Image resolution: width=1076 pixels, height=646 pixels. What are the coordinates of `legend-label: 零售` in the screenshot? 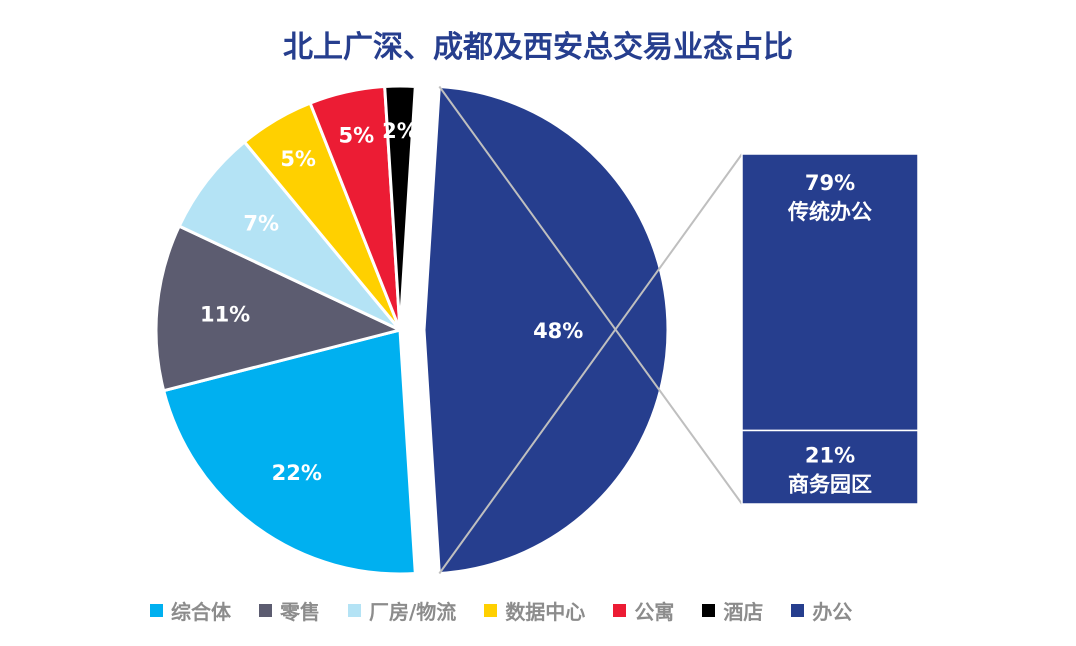 It's located at (300, 611).